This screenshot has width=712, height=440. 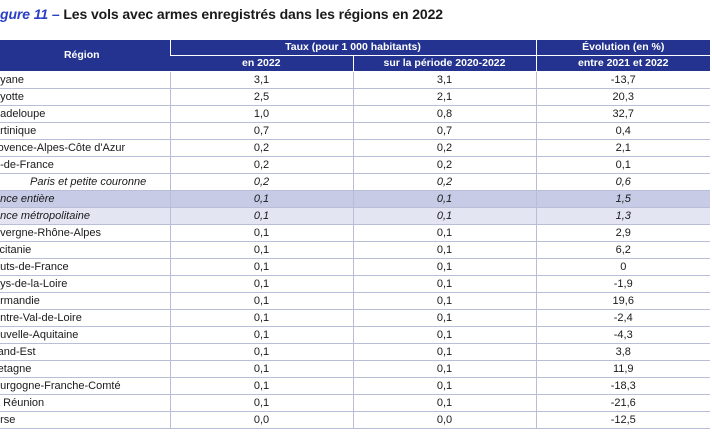 What do you see at coordinates (85, 148) in the screenshot?
I see `cell-region: rovence-Alpes-Côte d'Azur` at bounding box center [85, 148].